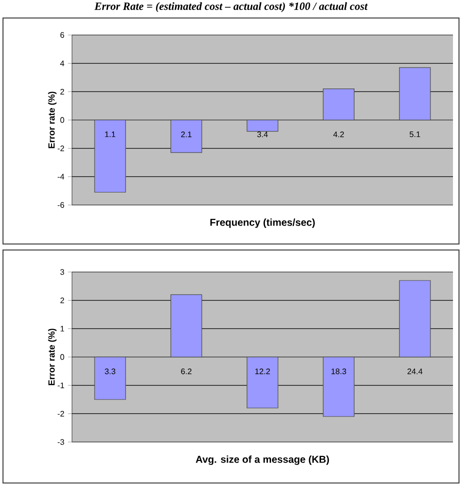  Describe the element at coordinates (231, 7) in the screenshot. I see `chart-title: Error Rate = (estimated cost – actual cost) *100 / actual cost` at that location.